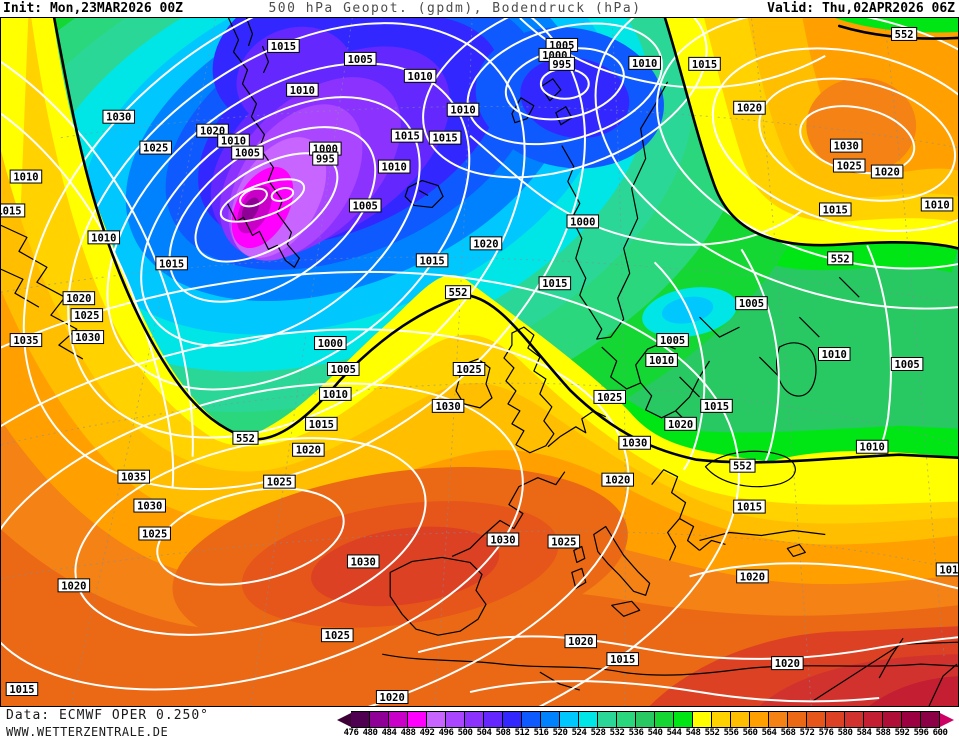 The height and width of the screenshot is (741, 959). Describe the element at coordinates (750, 733) in the screenshot. I see `colorbar-value: 560` at that location.